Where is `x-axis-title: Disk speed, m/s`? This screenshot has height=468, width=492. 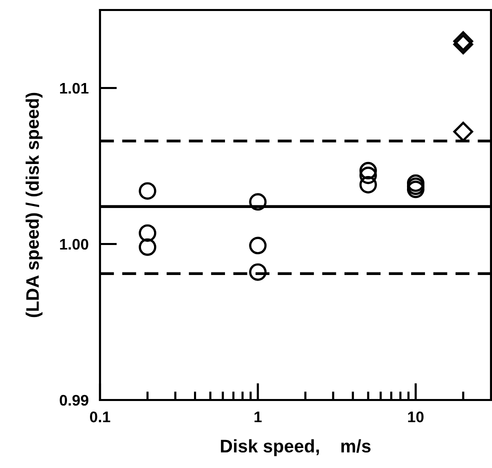 x-axis-title: Disk speed, m/s is located at coordinates (295, 447).